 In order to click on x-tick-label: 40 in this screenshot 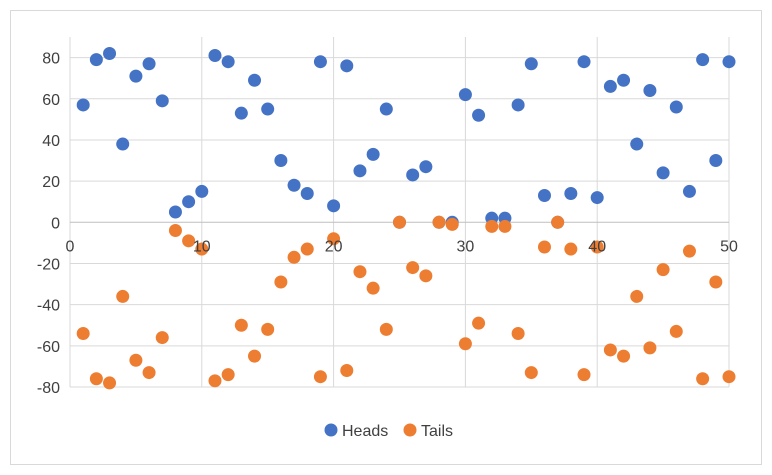, I will do `click(597, 246)`.